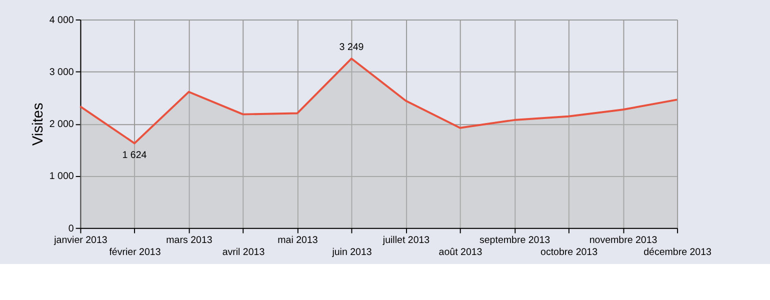  I want to click on x-tick-label: mai 2013, so click(298, 240).